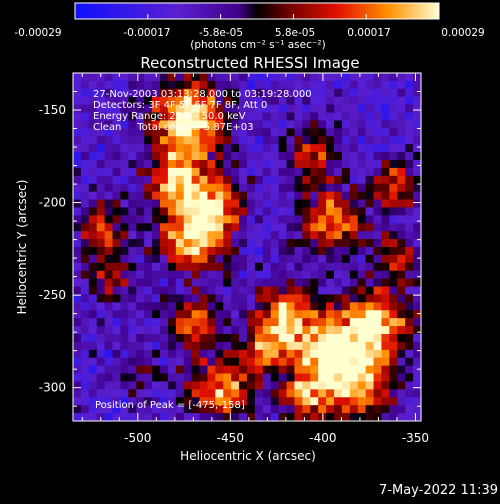 The image size is (500, 504). What do you see at coordinates (52, 110) in the screenshot?
I see `y-tick-label: -150` at bounding box center [52, 110].